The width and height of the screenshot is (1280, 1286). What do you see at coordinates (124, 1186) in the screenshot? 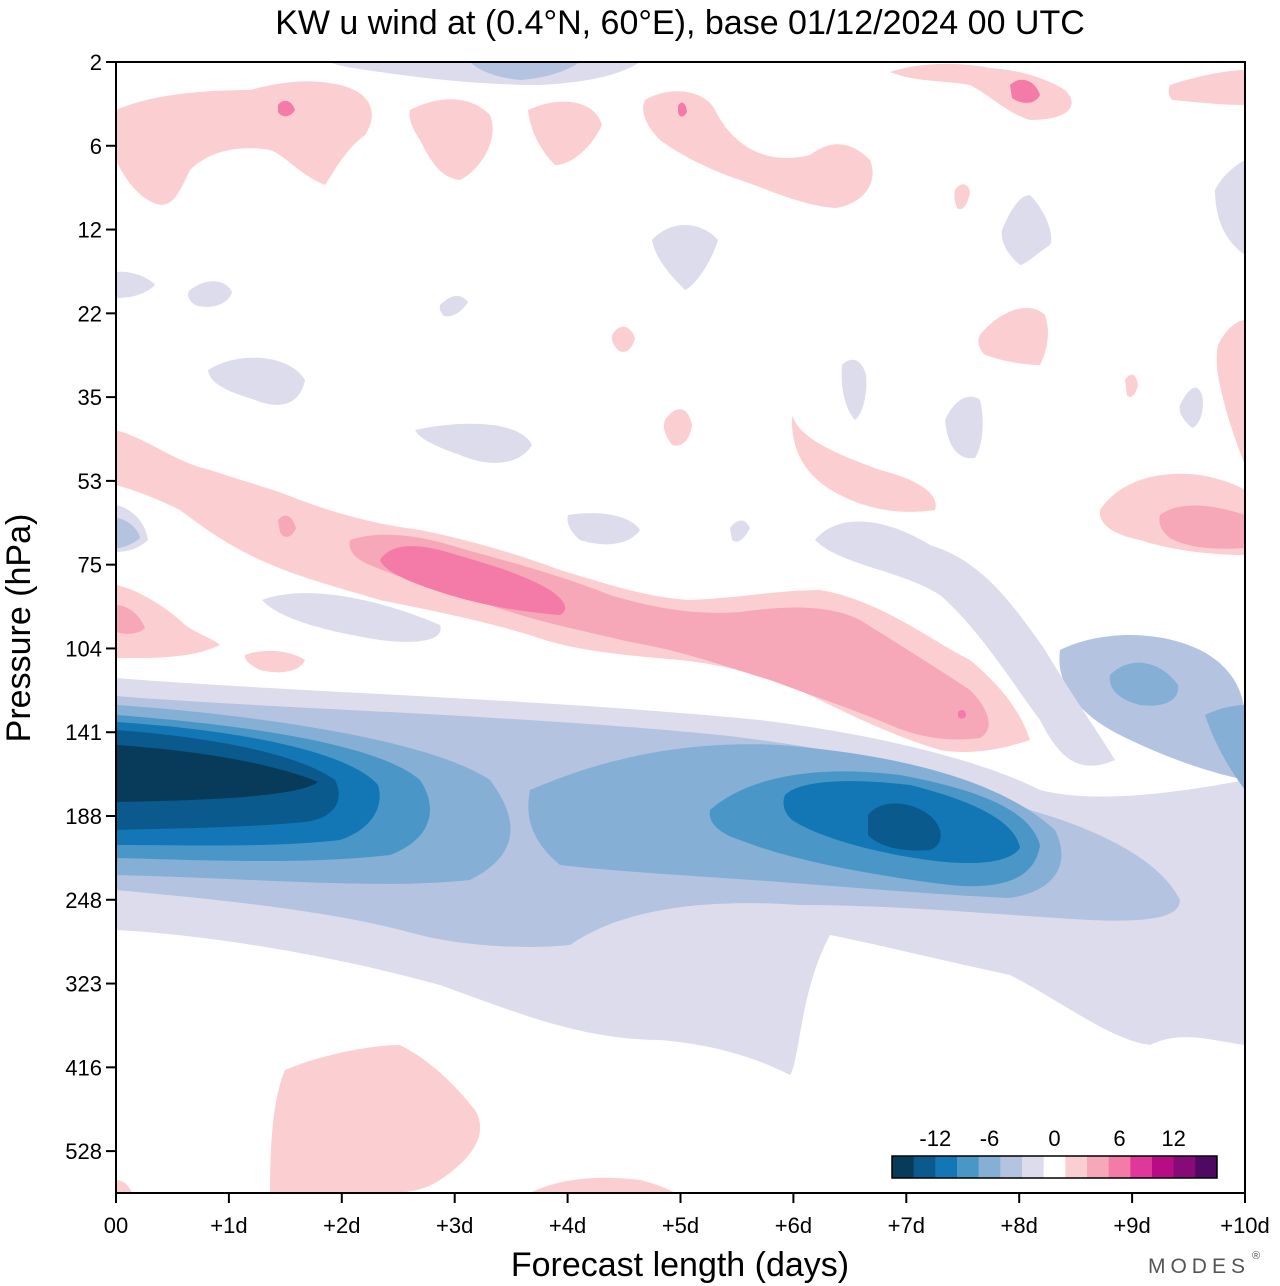
I see `contour-weak-positive-bottom-b` at bounding box center [124, 1186].